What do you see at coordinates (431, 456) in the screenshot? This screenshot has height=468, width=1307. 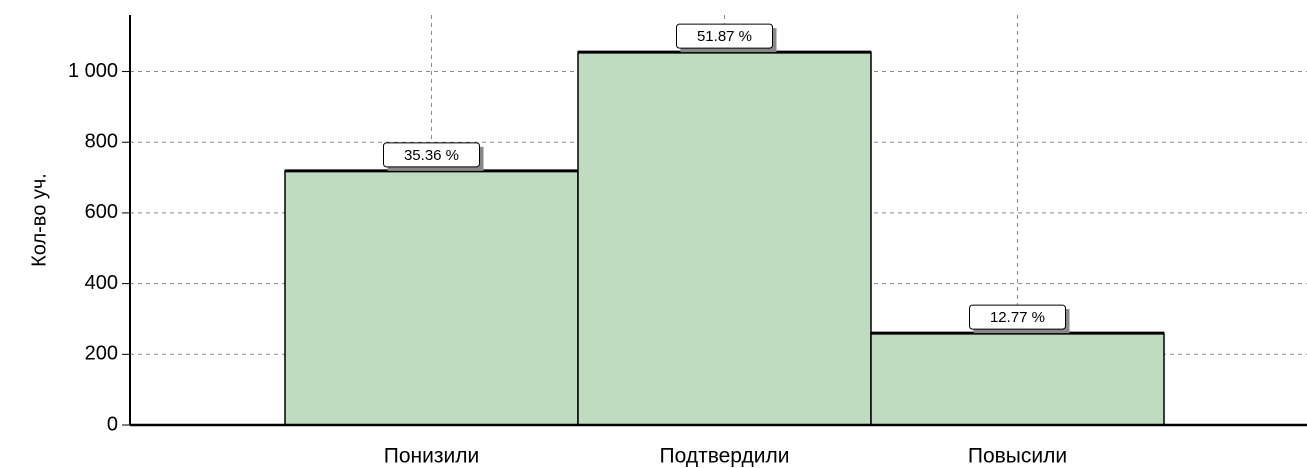 I see `x-tick-label: Понизили` at bounding box center [431, 456].